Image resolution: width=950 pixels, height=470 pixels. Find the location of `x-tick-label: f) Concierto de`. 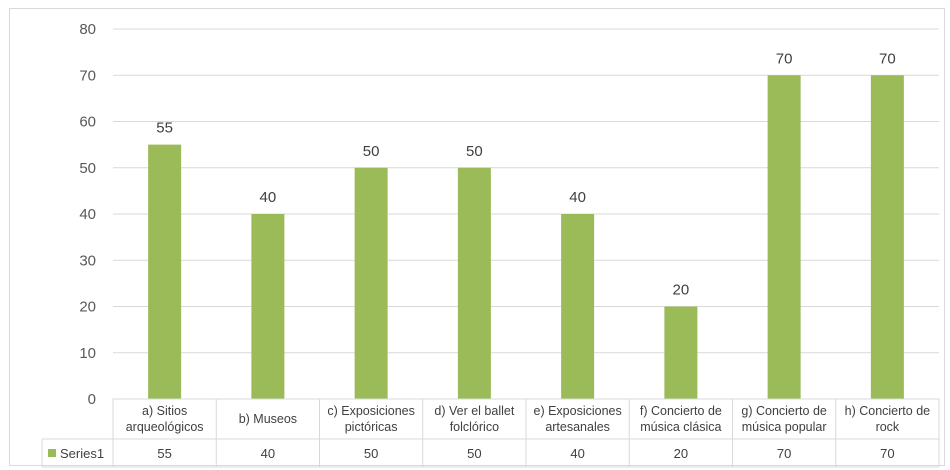

x-tick-label: f) Concierto de is located at coordinates (681, 411).